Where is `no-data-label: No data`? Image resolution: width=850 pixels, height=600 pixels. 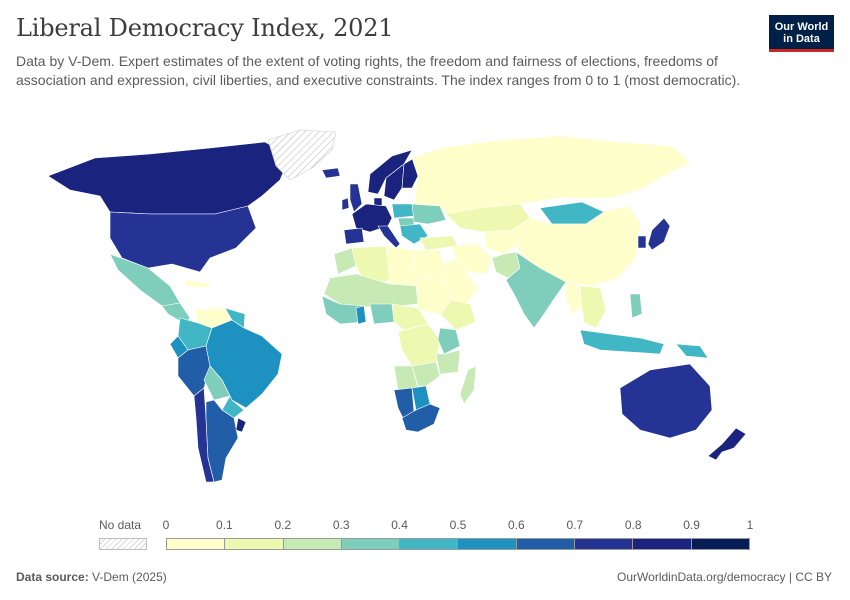 no-data-label: No data is located at coordinates (120, 525).